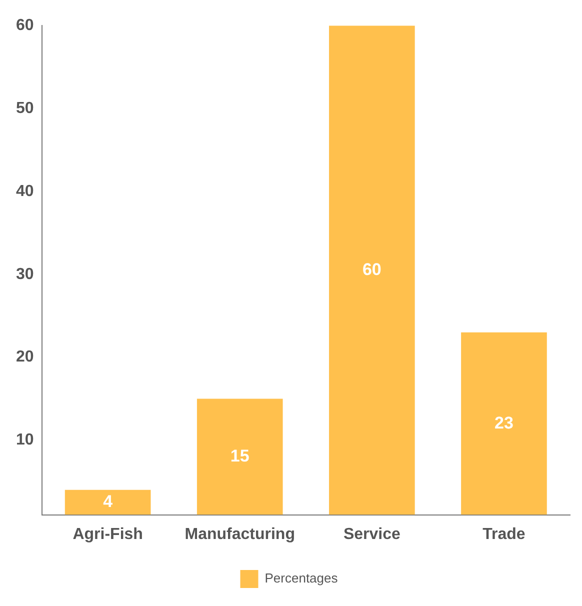  I want to click on x-tick-label: Trade, so click(504, 534).